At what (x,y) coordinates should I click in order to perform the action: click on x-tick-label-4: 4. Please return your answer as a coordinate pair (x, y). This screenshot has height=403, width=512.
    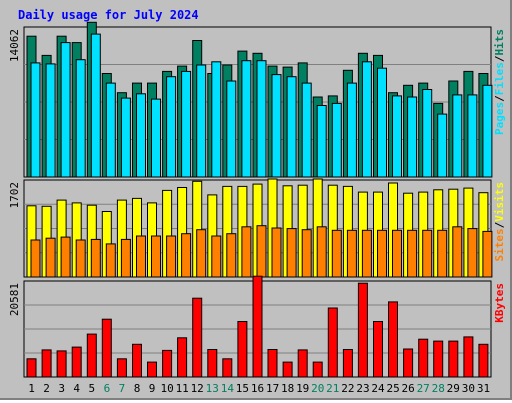
    Looking at the image, I should click on (76, 388).